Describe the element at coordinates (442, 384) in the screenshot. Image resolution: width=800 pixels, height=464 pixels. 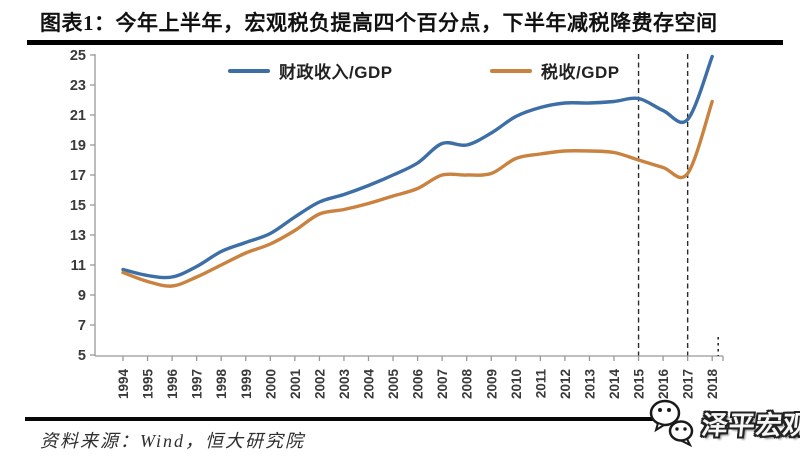
I see `x-tick-label-2007: 2007` at that location.